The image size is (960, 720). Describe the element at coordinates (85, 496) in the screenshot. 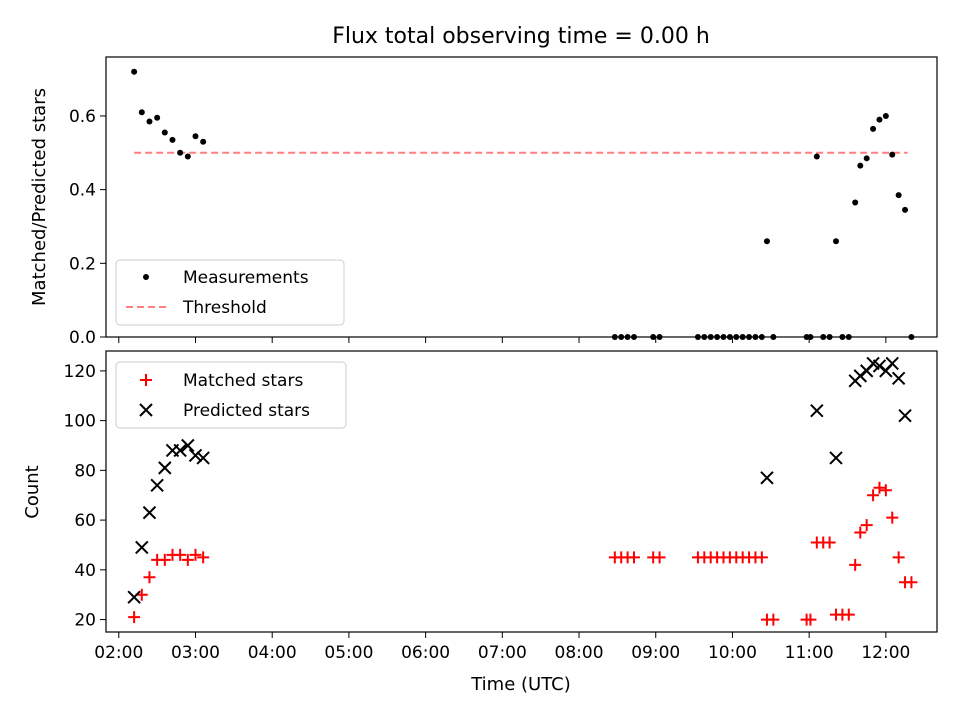

I see `bottom-y-axis: 20 40 60 80 100 120` at that location.